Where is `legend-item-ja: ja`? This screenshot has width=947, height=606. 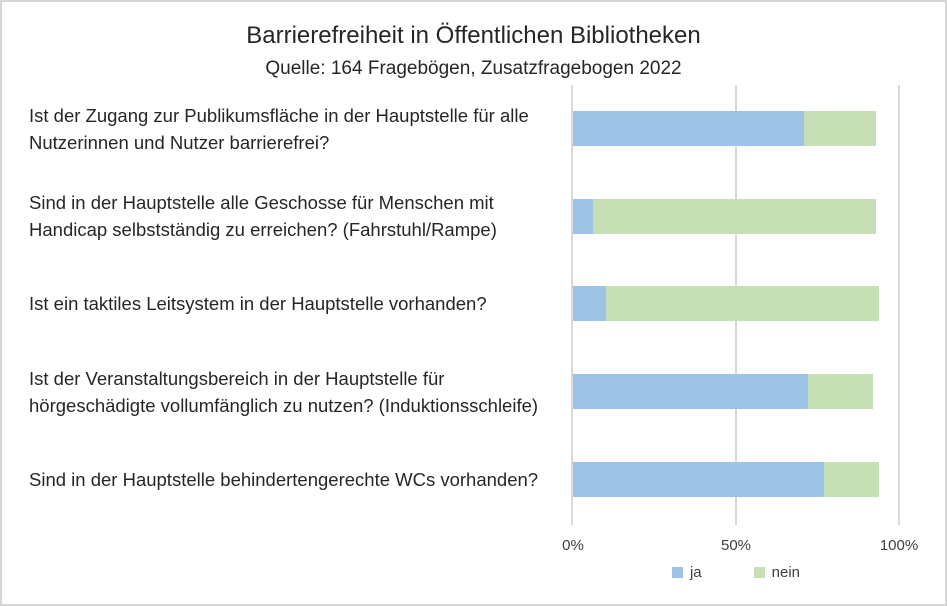 legend-item-ja: ja is located at coordinates (686, 572).